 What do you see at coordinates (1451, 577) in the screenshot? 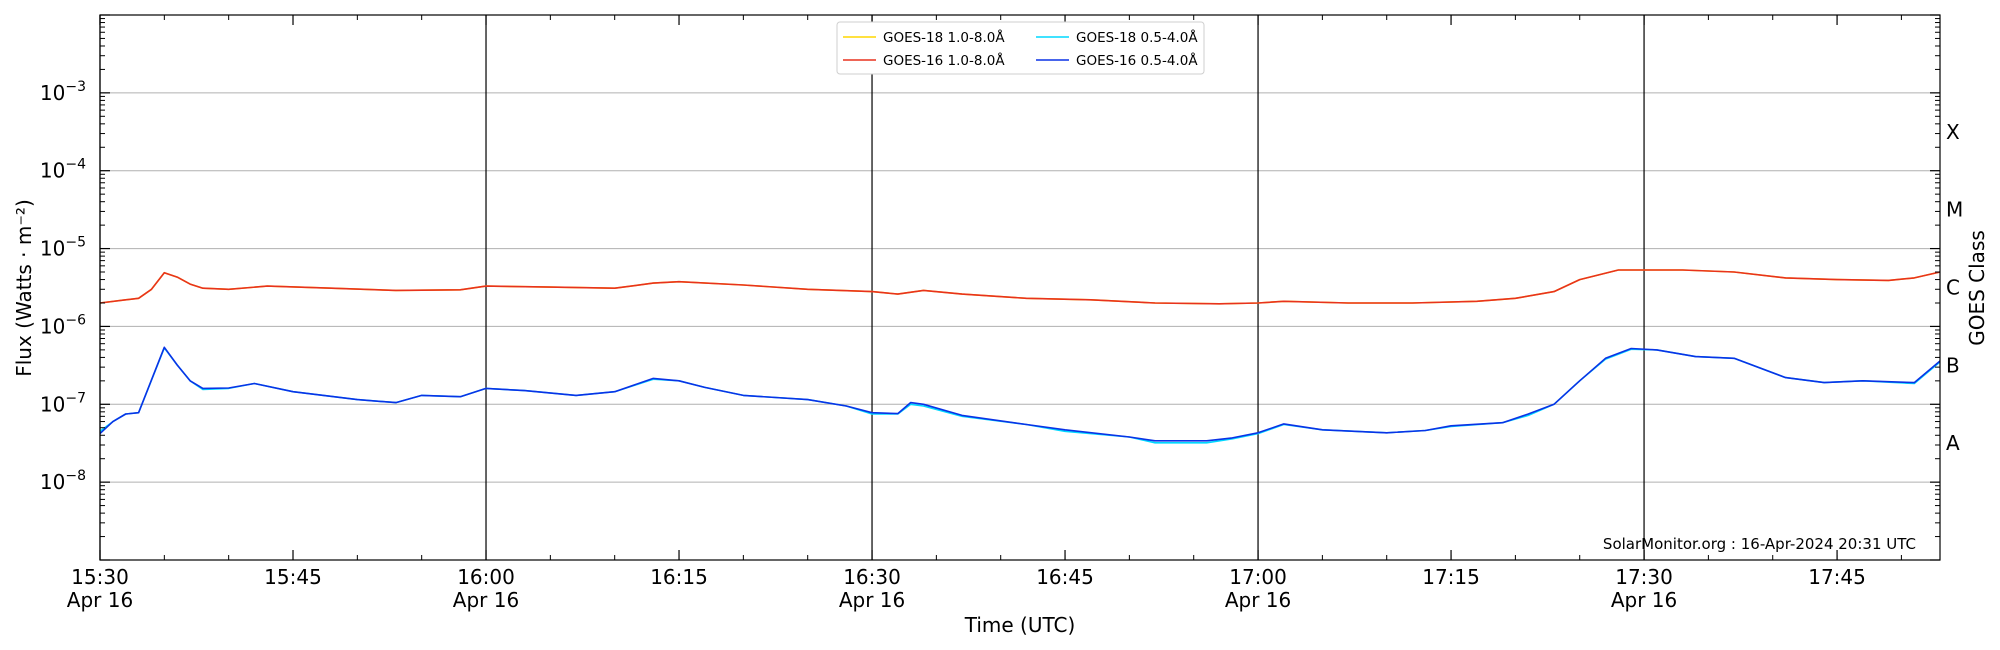
I see `x-tick-label: 17:15` at bounding box center [1451, 577].